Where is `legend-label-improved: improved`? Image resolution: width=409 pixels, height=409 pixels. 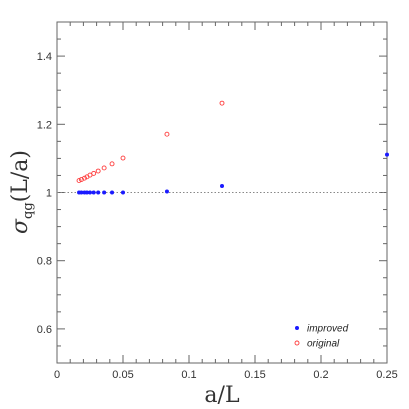
legend-label-improved: improved is located at coordinates (328, 329).